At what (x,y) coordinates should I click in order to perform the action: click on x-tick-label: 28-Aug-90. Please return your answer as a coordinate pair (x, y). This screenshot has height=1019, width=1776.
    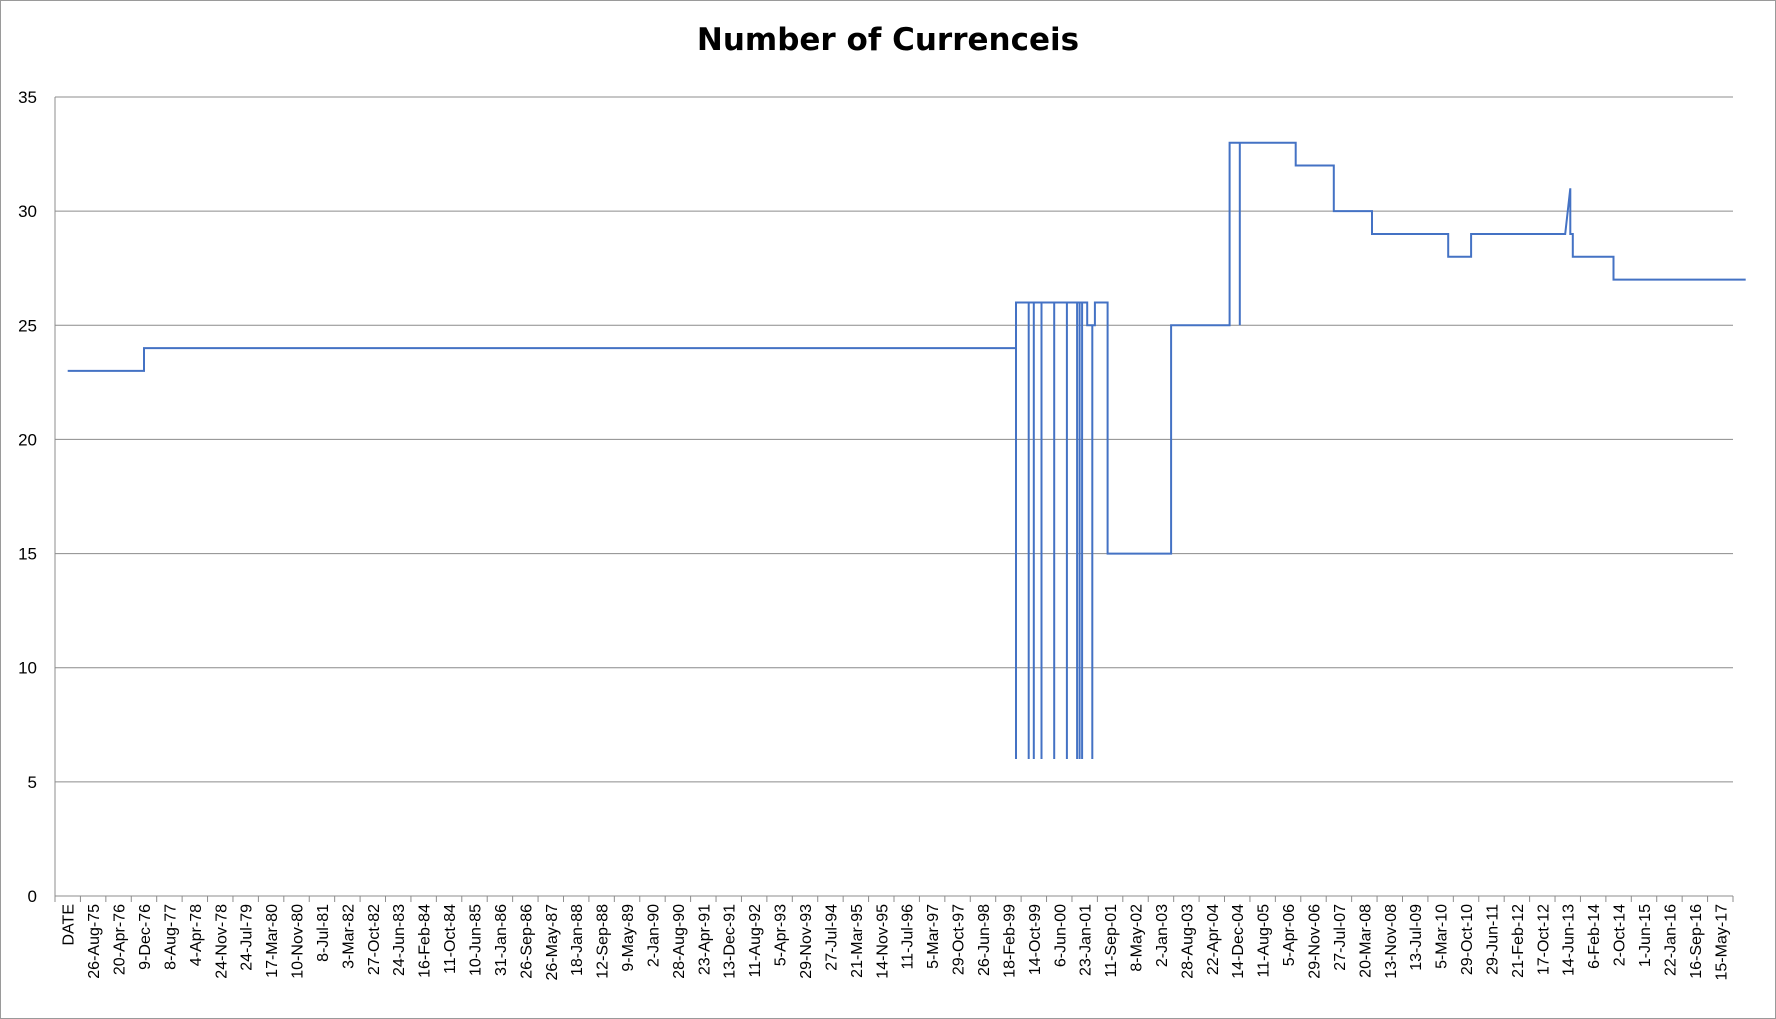
    Looking at the image, I should click on (679, 941).